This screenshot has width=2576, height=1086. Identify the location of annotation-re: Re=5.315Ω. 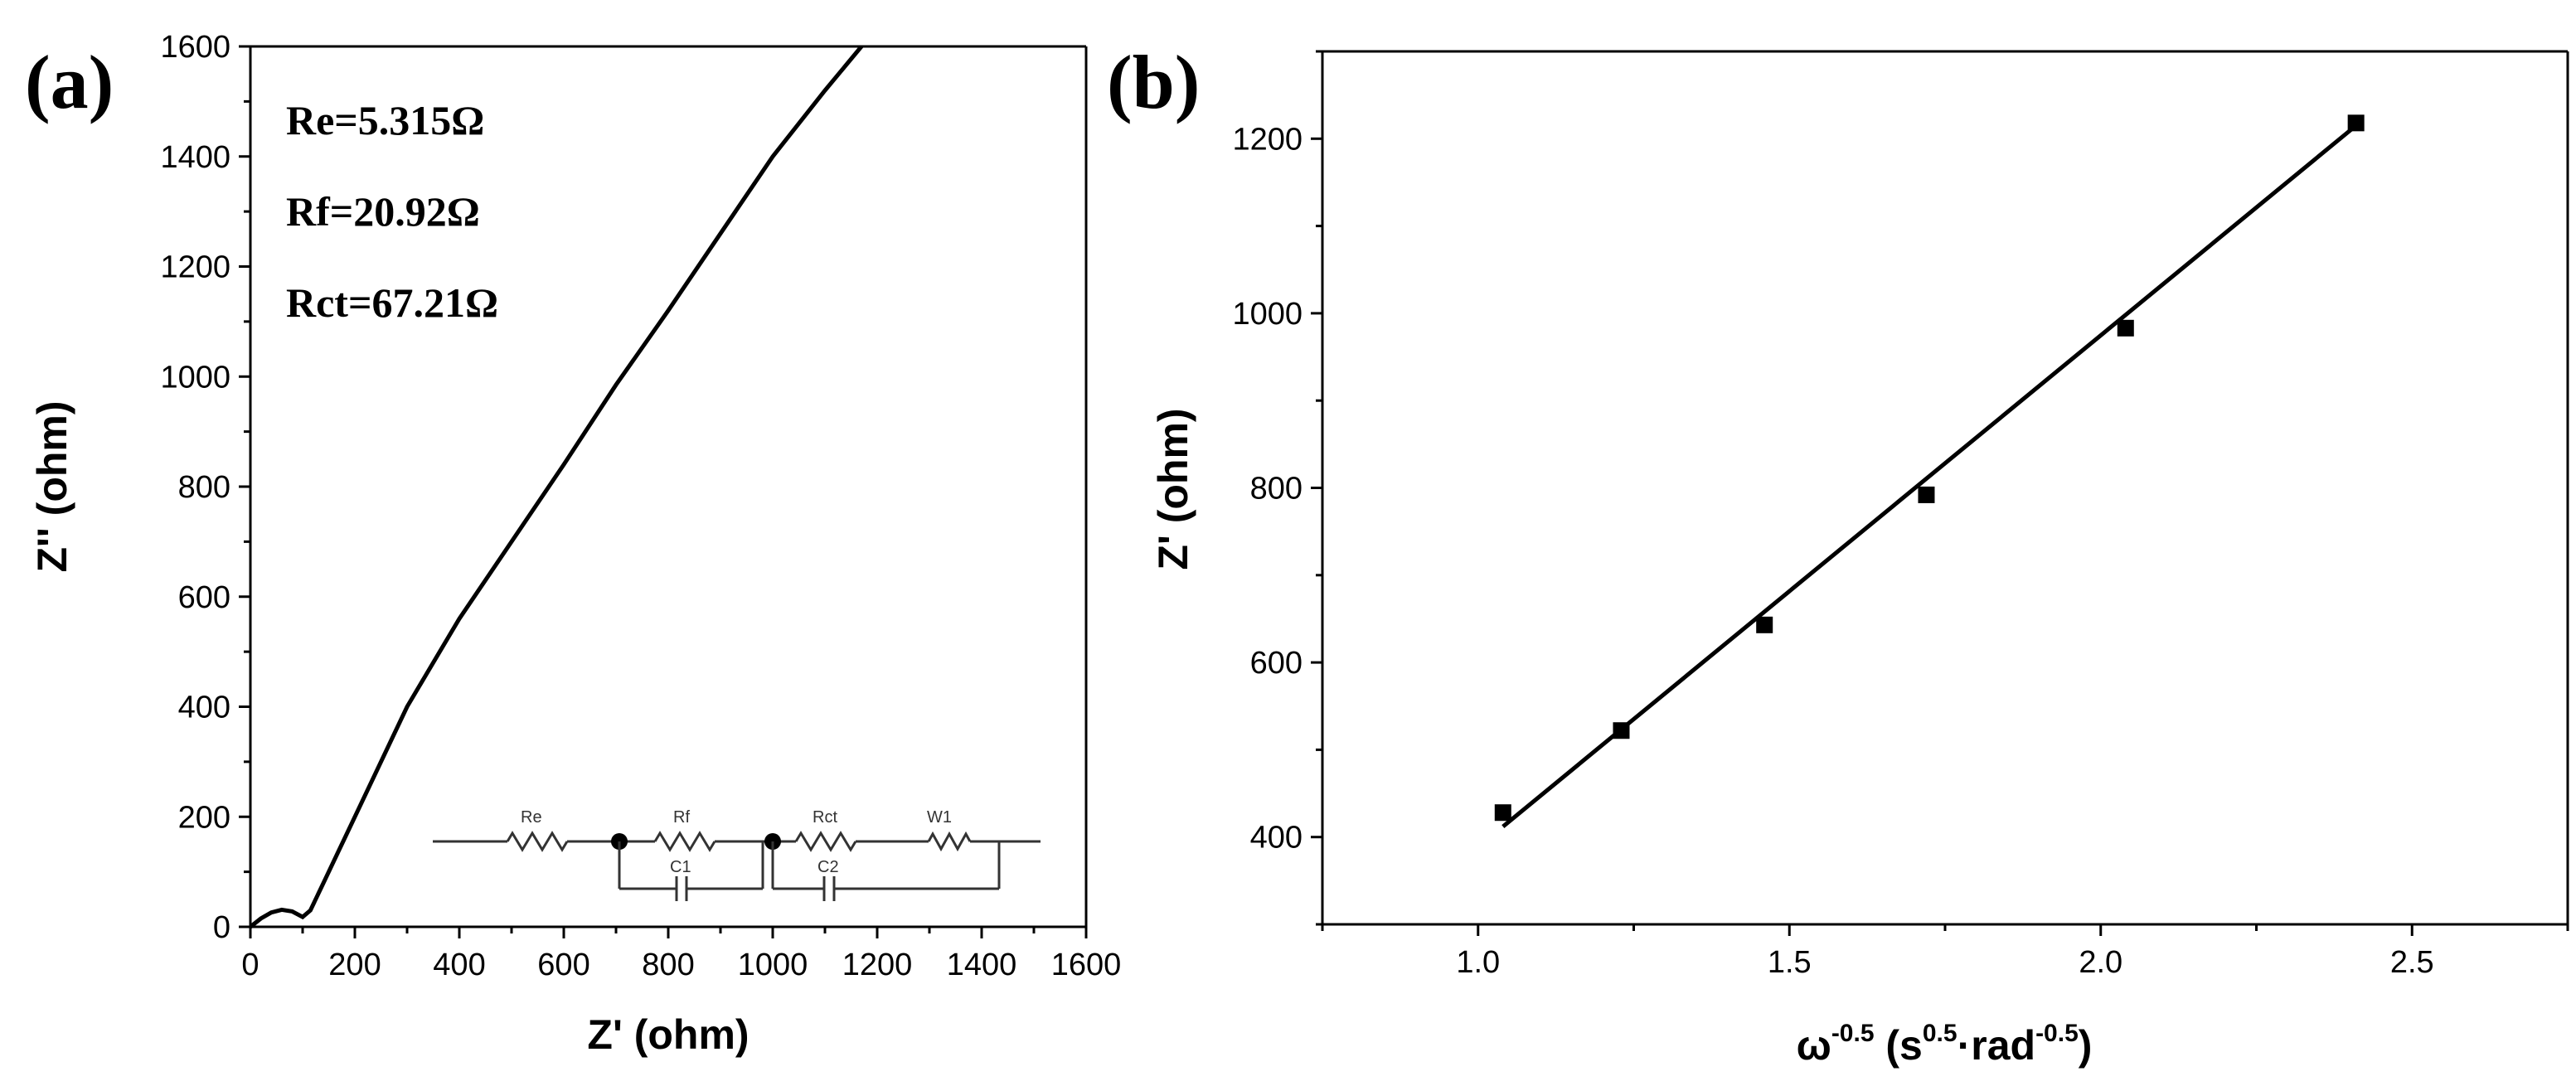
(385, 120).